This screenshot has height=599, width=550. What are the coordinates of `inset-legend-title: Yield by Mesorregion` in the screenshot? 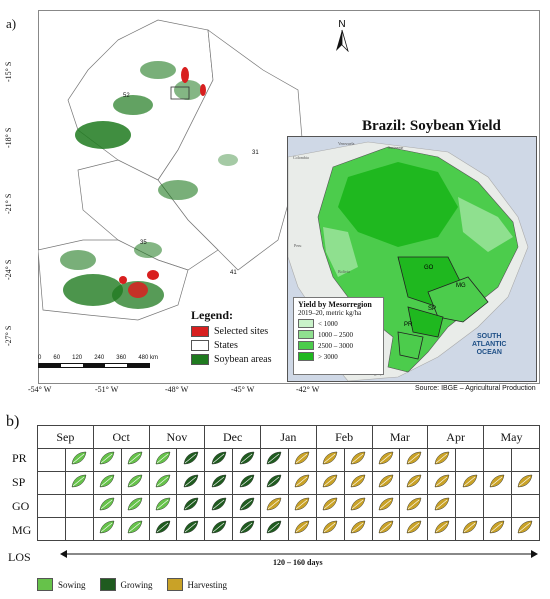 It's located at (335, 304).